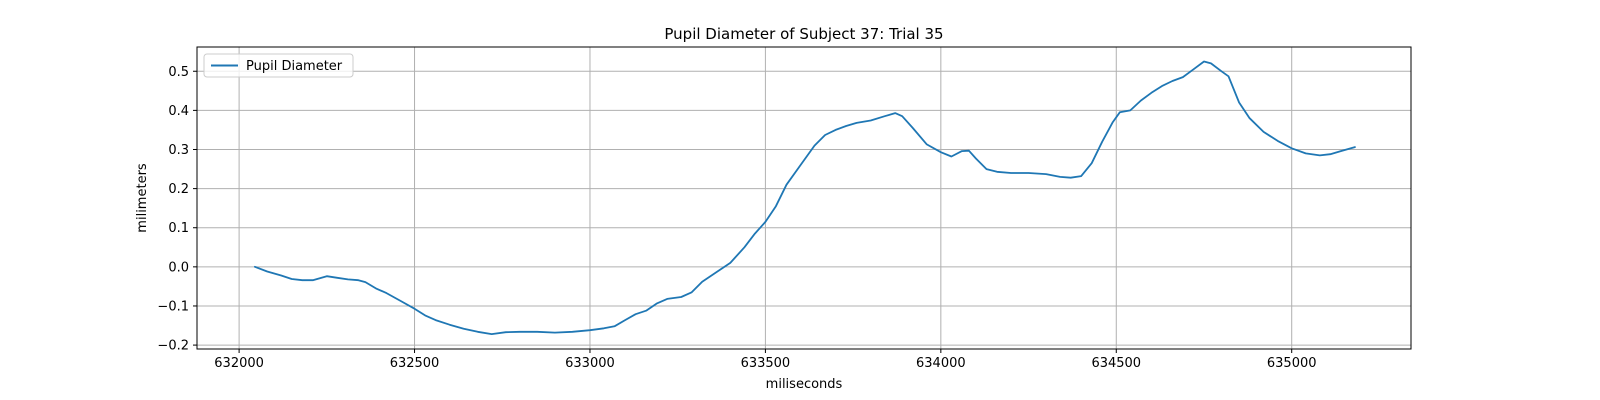 This screenshot has height=400, width=1600. I want to click on chart-title: Pupil Diameter of Subject 37: Trial 35, so click(803, 34).